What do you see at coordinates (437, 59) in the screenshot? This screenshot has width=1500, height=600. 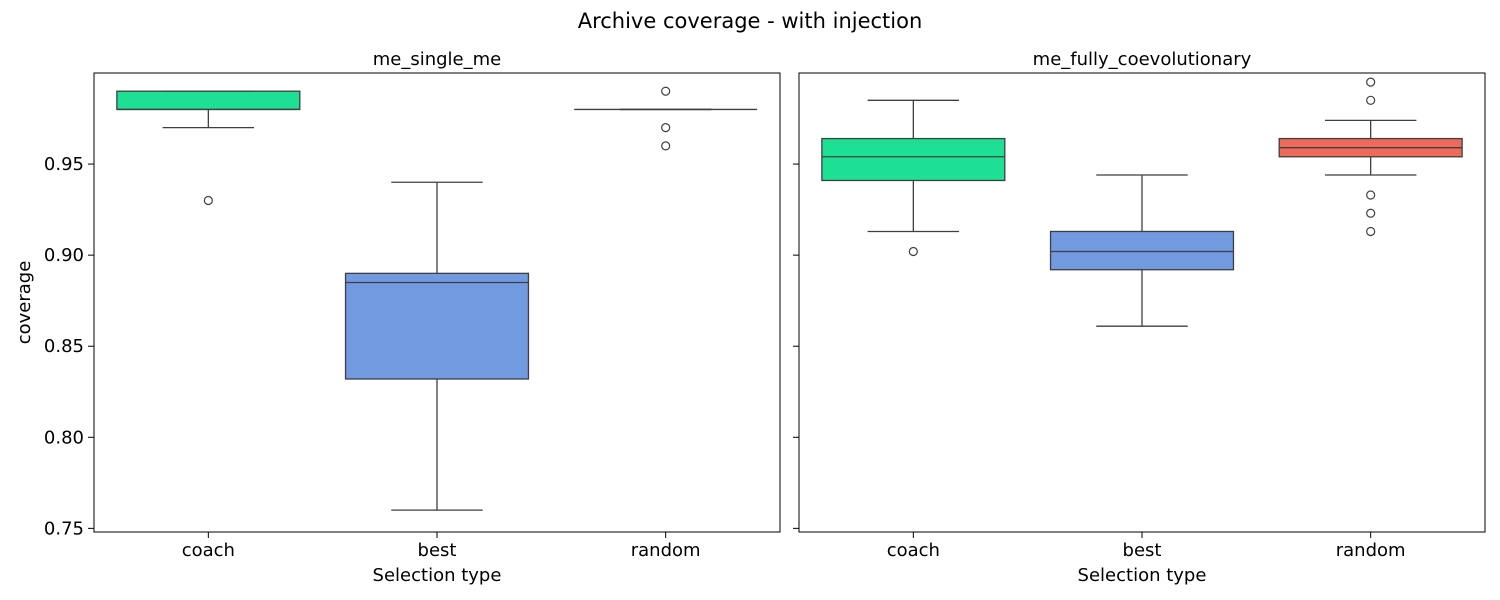 I see `panel-title: me_single_me` at bounding box center [437, 59].